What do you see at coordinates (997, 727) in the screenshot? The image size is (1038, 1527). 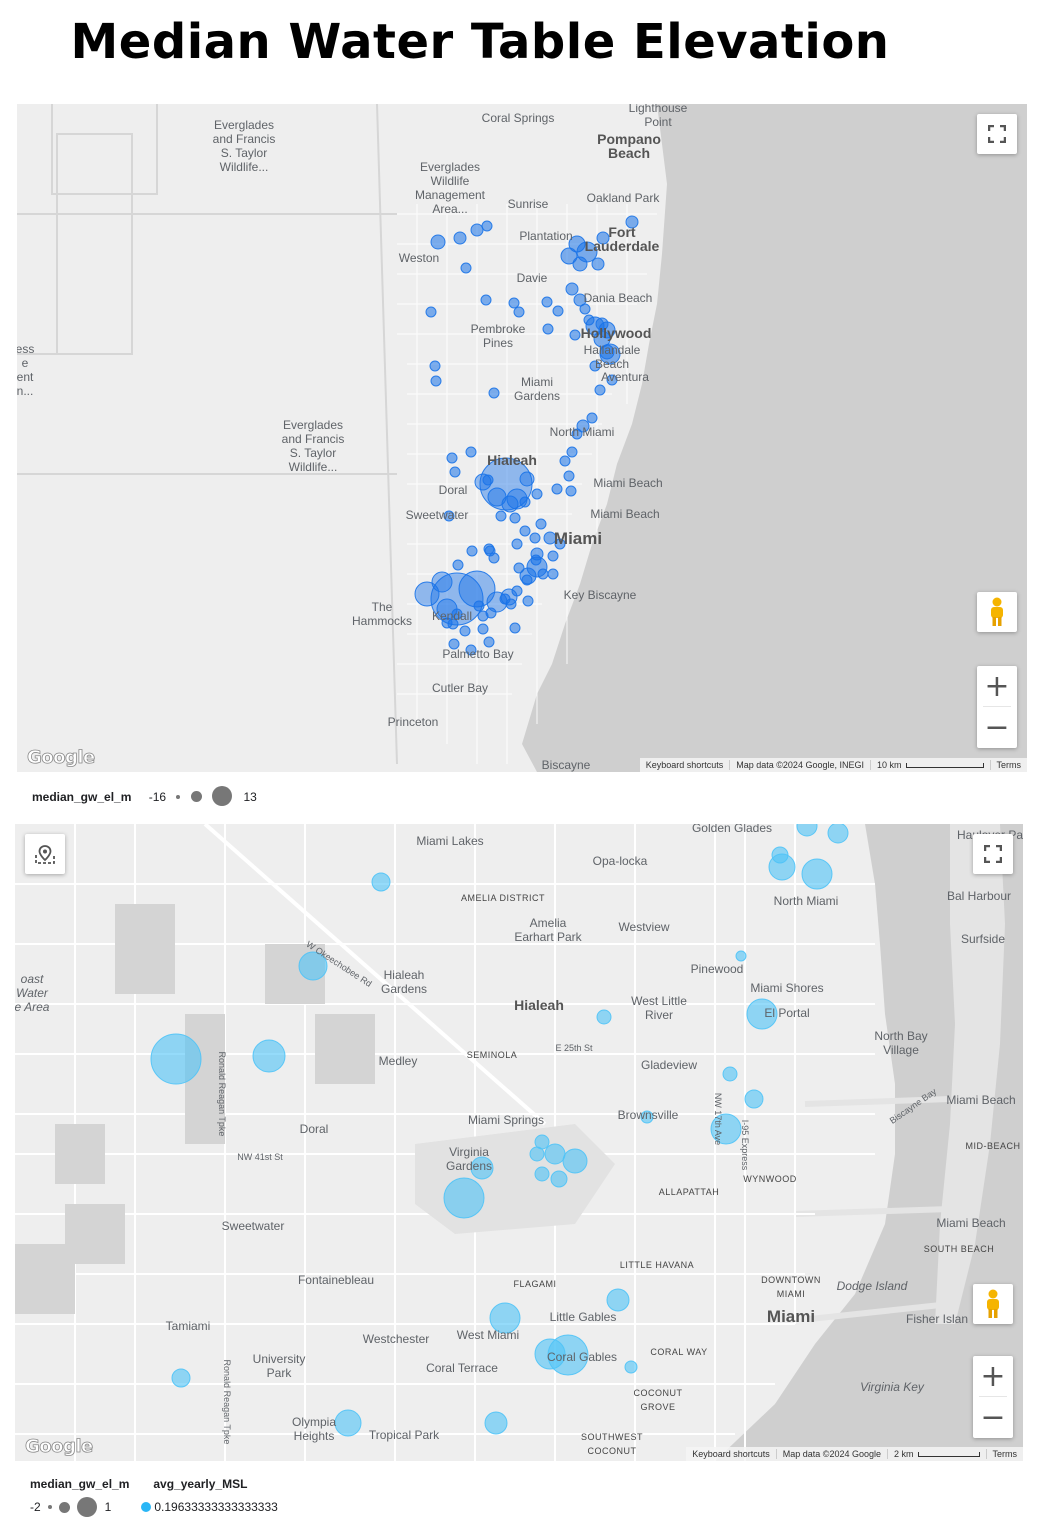 I see `zoom-out-button: −` at bounding box center [997, 727].